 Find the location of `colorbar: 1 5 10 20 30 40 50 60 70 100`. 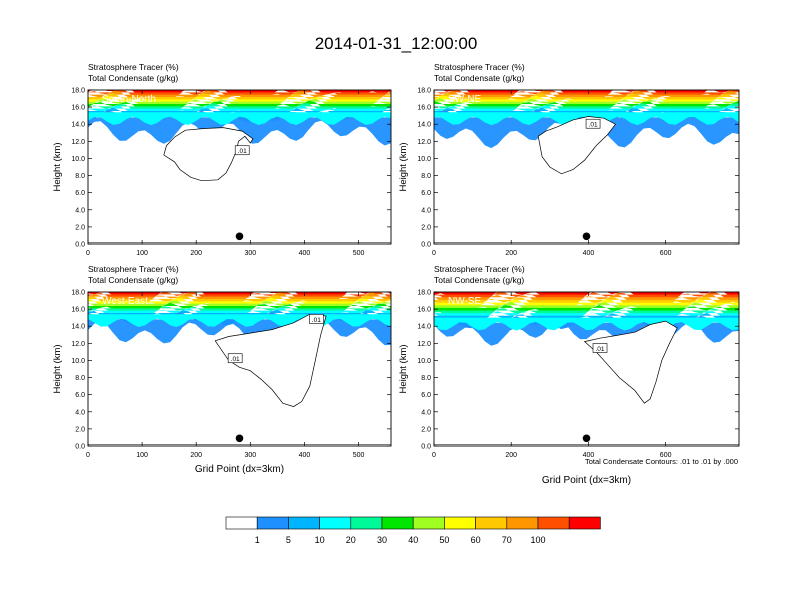

colorbar: 1 5 10 20 30 40 50 60 70 100 is located at coordinates (413, 530).